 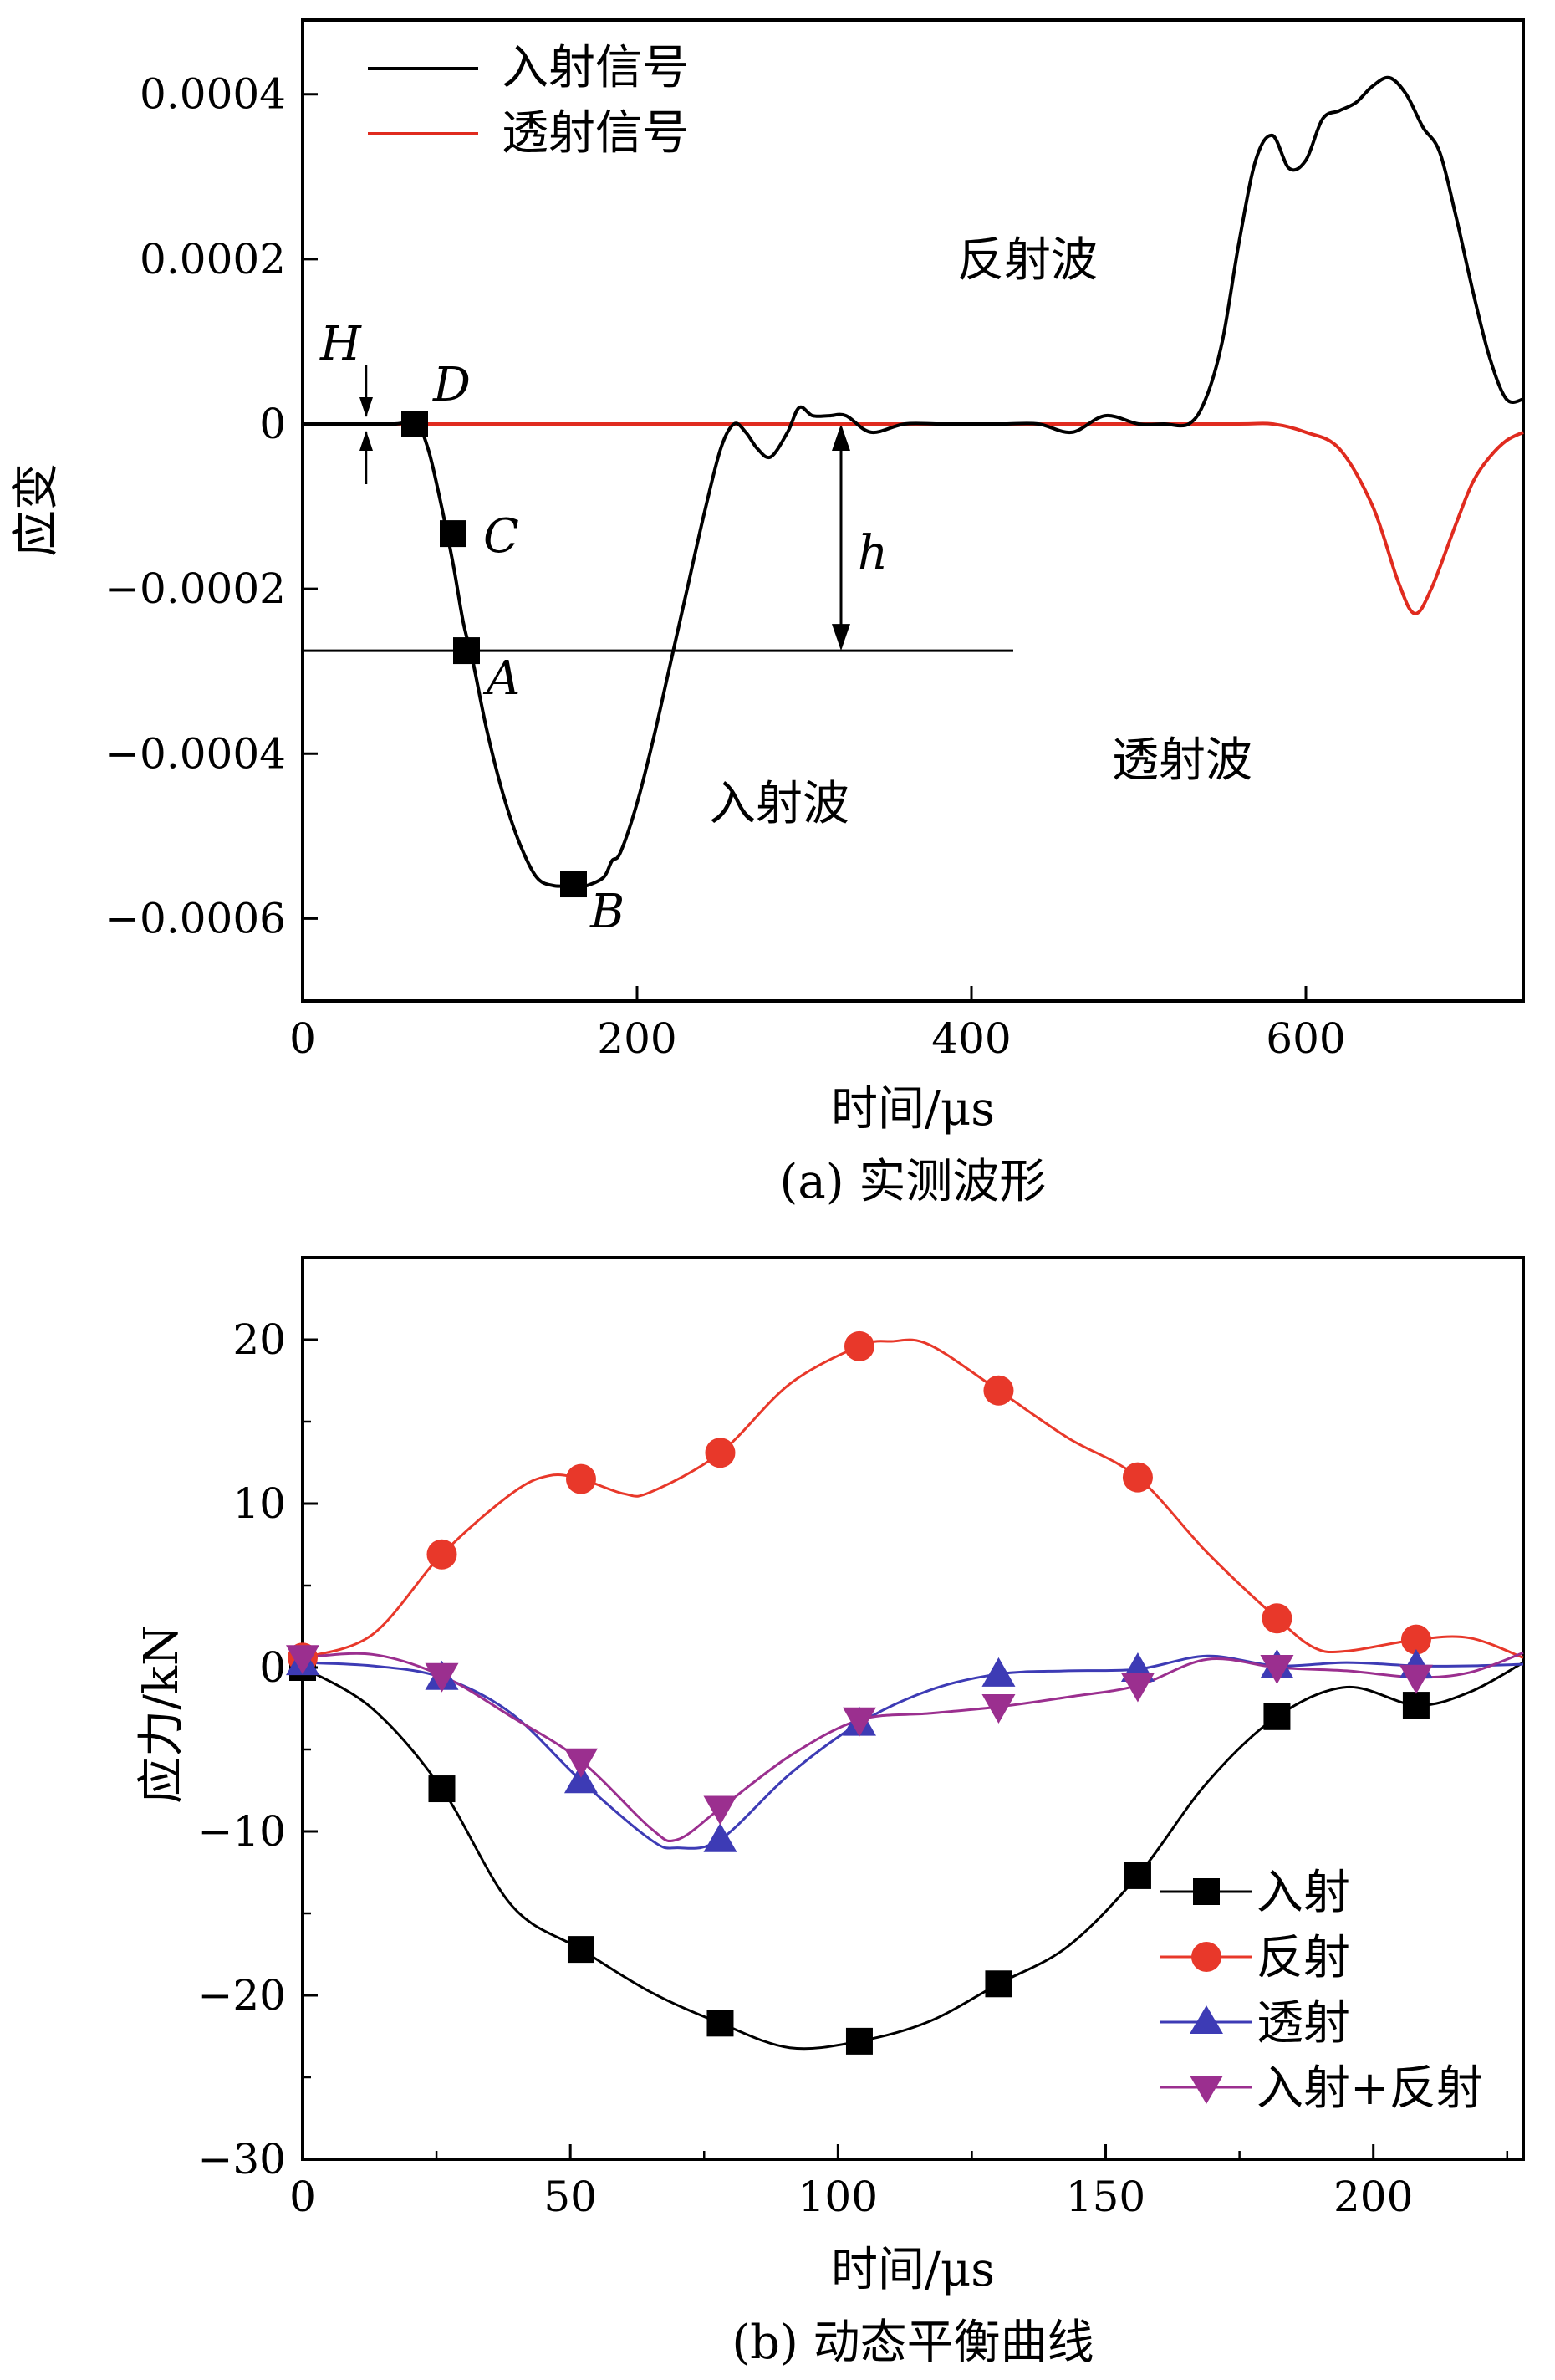 What do you see at coordinates (302, 1038) in the screenshot?
I see `chart-a-xtick-label: 0` at bounding box center [302, 1038].